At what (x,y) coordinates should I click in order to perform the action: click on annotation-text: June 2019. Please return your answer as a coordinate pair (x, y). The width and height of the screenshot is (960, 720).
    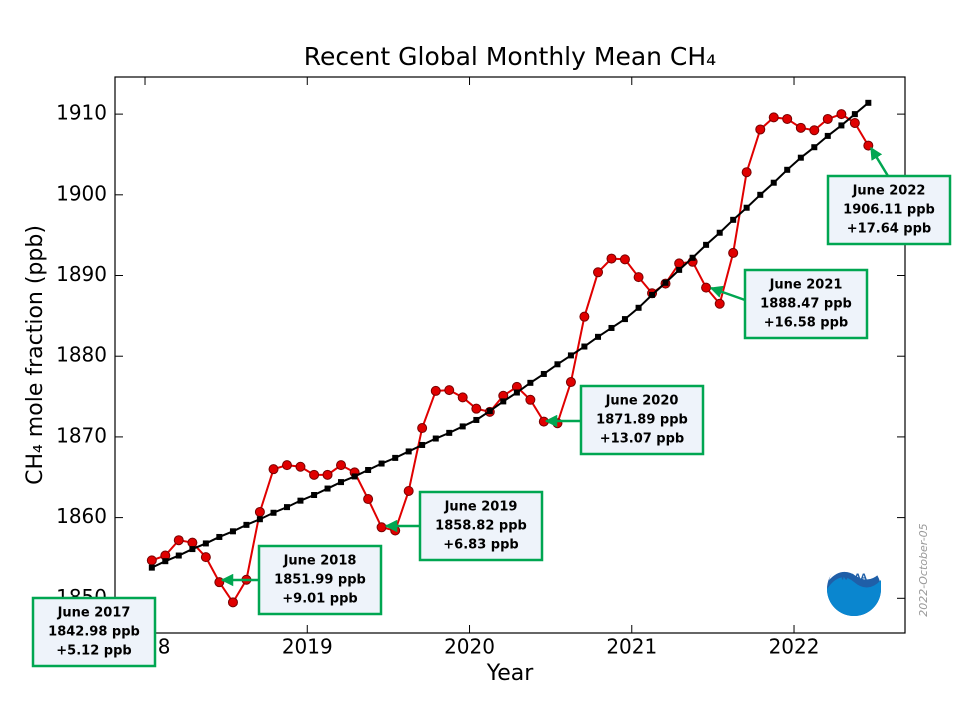
    Looking at the image, I should click on (481, 507).